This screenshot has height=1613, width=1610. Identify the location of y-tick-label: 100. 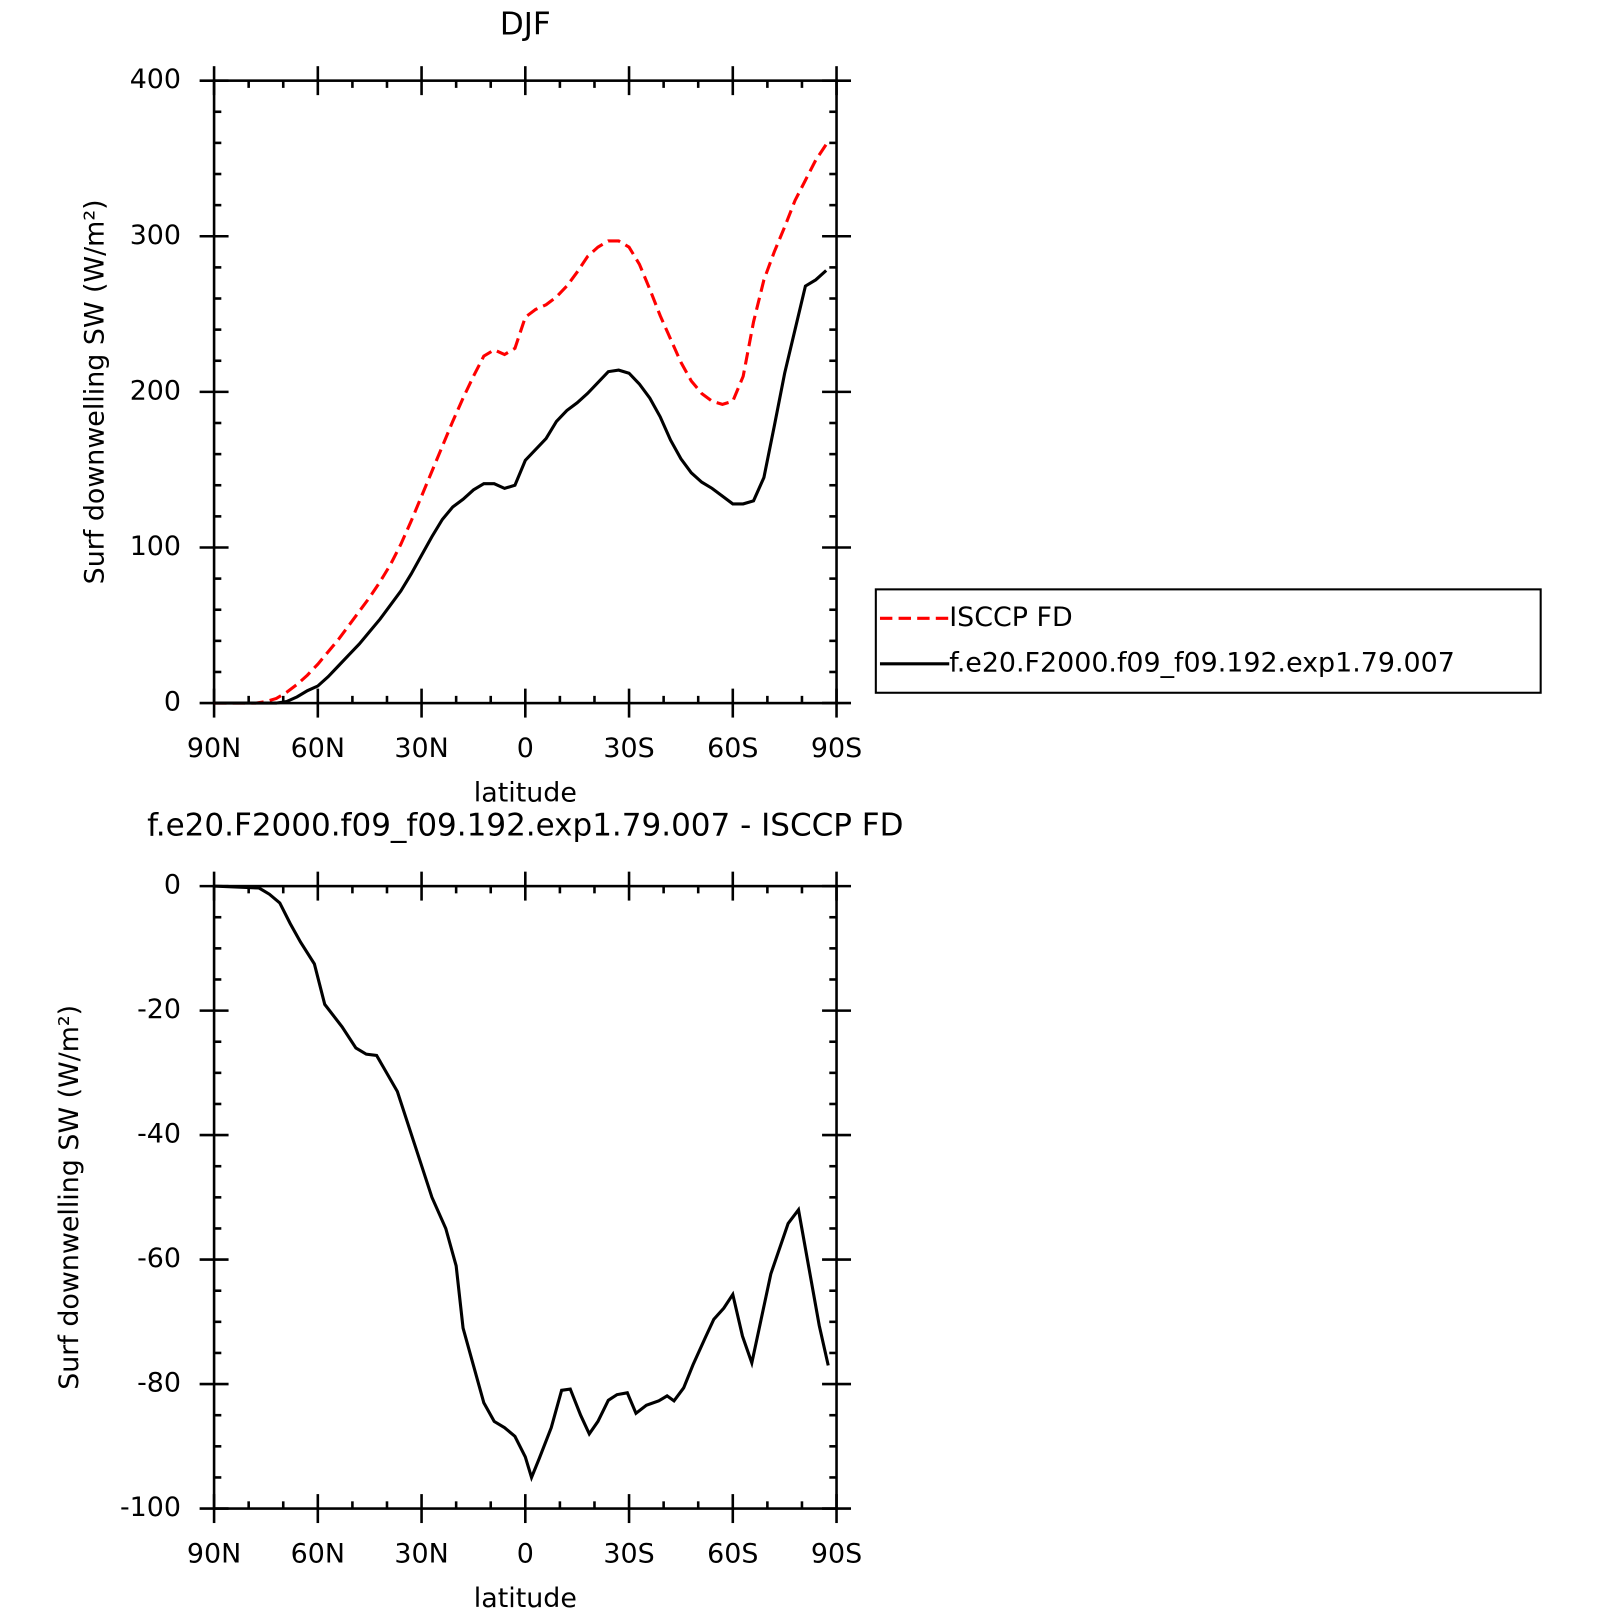
(155, 546).